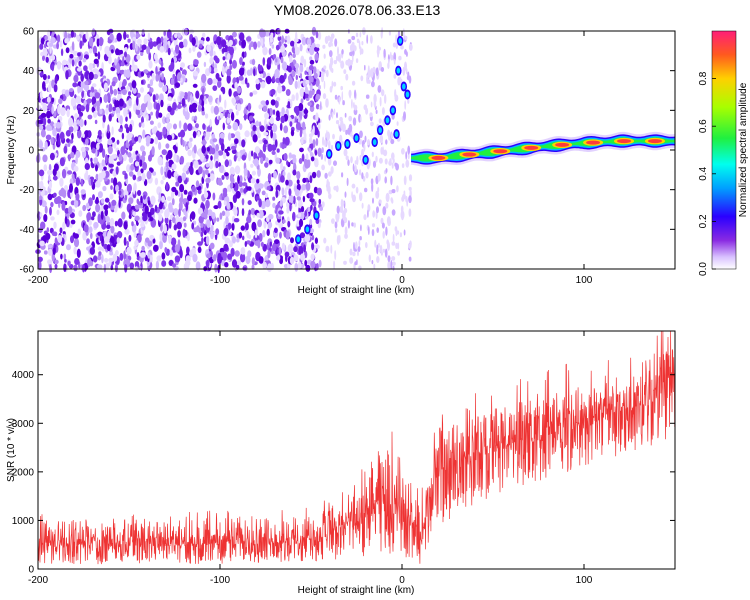 The width and height of the screenshot is (750, 600). What do you see at coordinates (29, 71) in the screenshot?
I see `spectrogram-y-tick-label: 40` at bounding box center [29, 71].